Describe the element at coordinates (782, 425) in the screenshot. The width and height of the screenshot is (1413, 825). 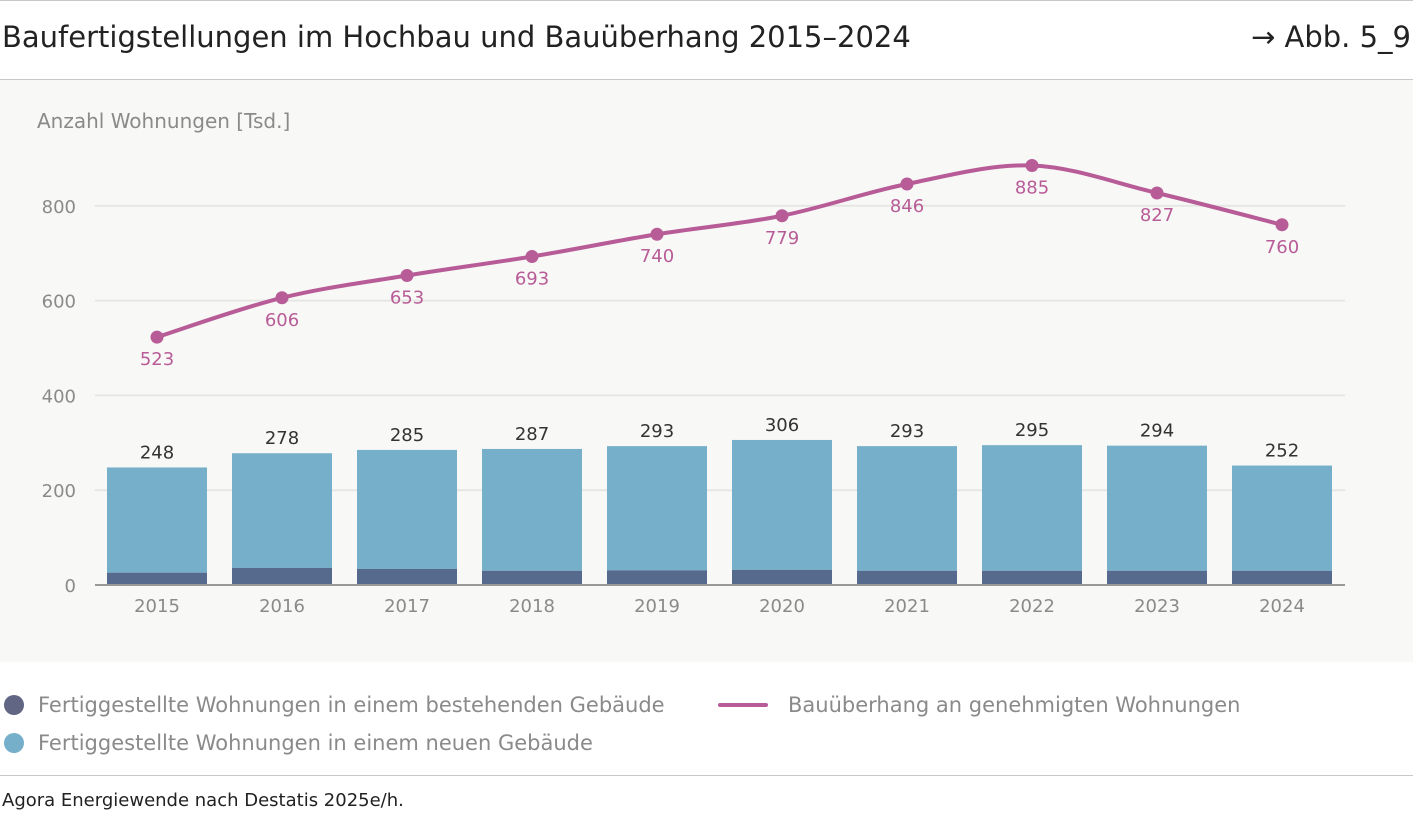
I see `bar-total-label: 306` at that location.